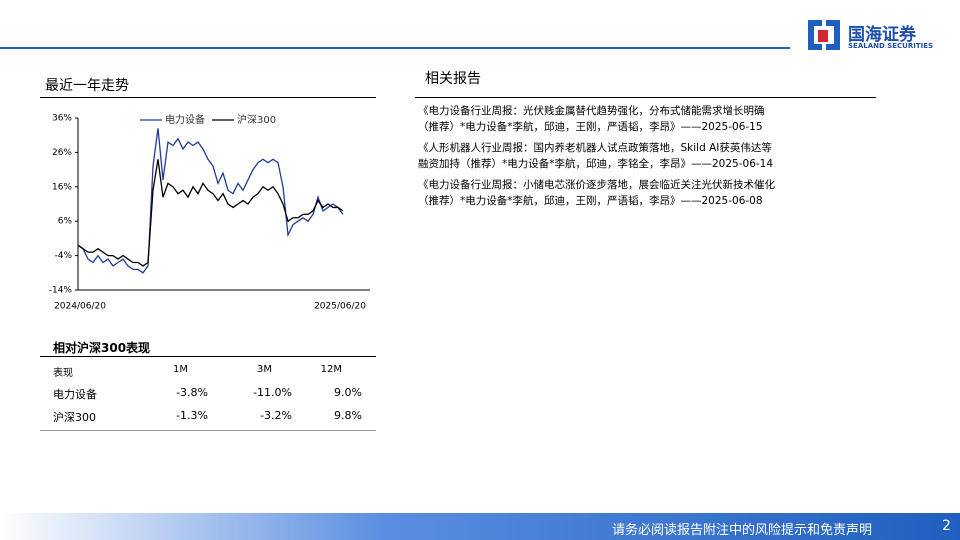 The width and height of the screenshot is (960, 540). Describe the element at coordinates (75, 394) in the screenshot. I see `table-cell: 电力设备` at that location.